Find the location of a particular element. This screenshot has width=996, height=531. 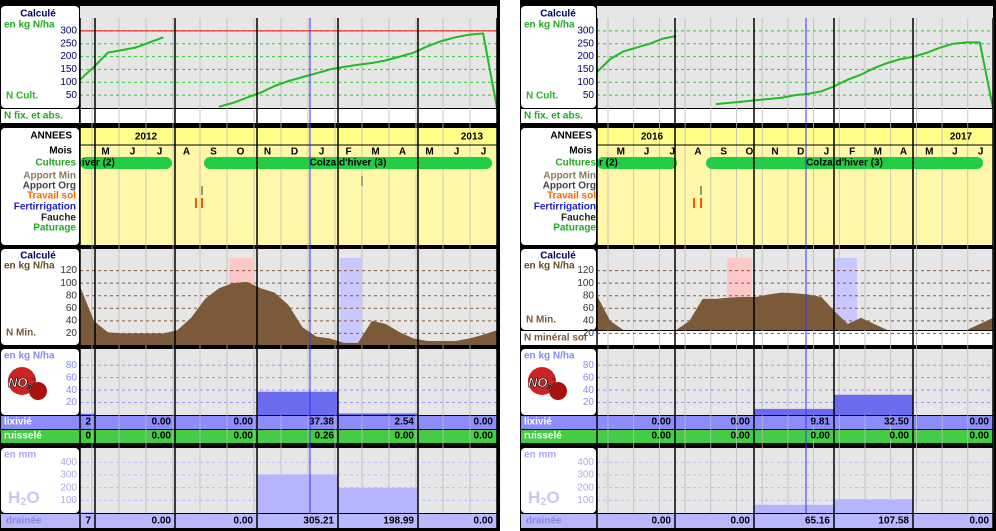

month-label: N is located at coordinates (267, 152).